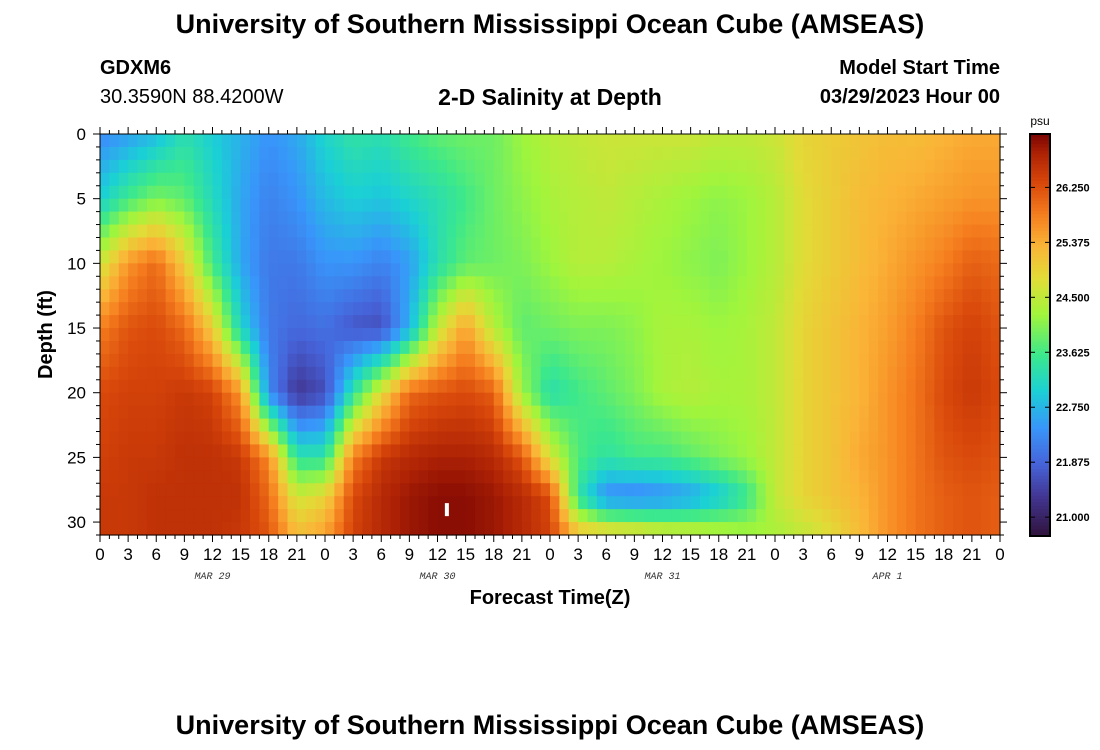 This screenshot has width=1100, height=750. I want to click on x-tick-label: 3, so click(352, 554).